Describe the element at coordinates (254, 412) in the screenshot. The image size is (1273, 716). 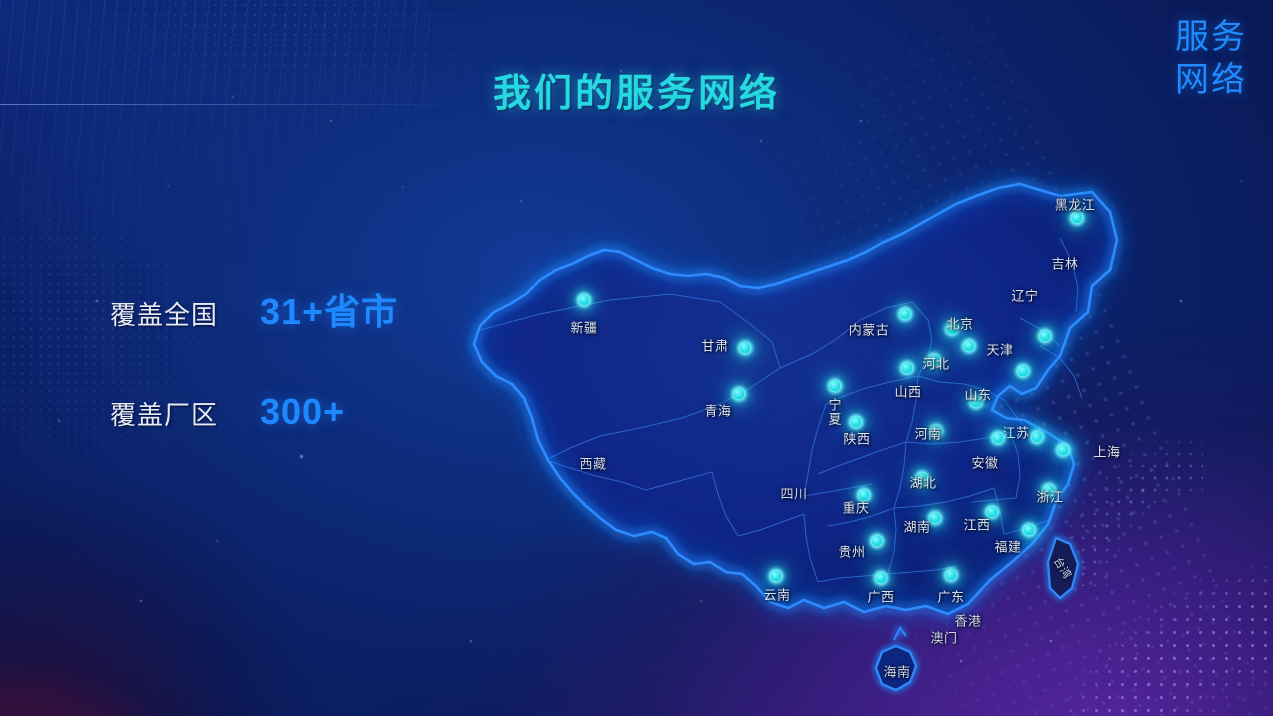
I see `stat-row-factories: 覆盖厂区 300+` at that location.